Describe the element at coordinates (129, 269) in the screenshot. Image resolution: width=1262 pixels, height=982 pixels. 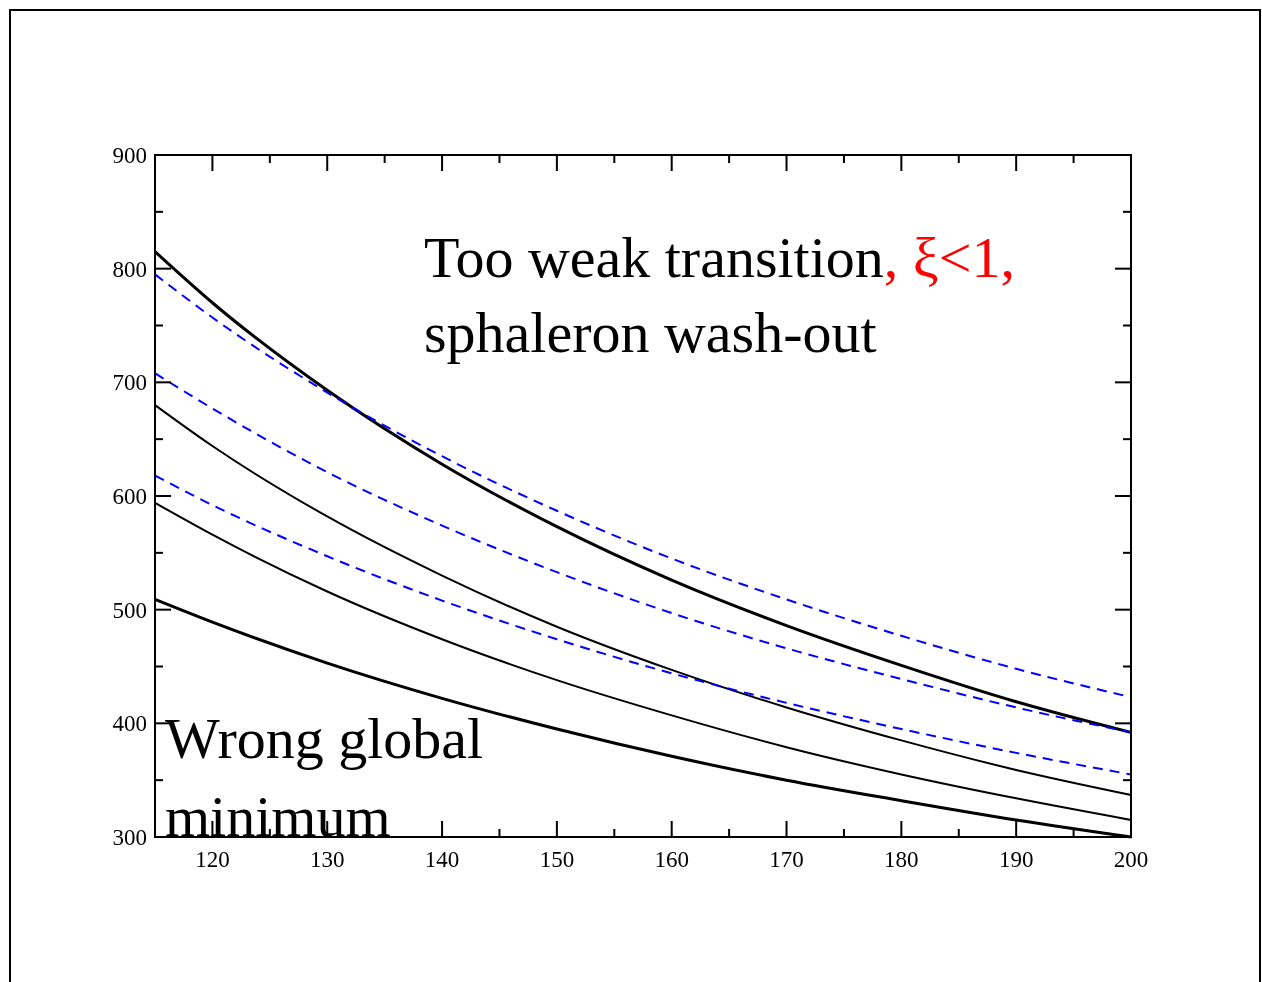
I see `y-tick-label: 800` at that location.